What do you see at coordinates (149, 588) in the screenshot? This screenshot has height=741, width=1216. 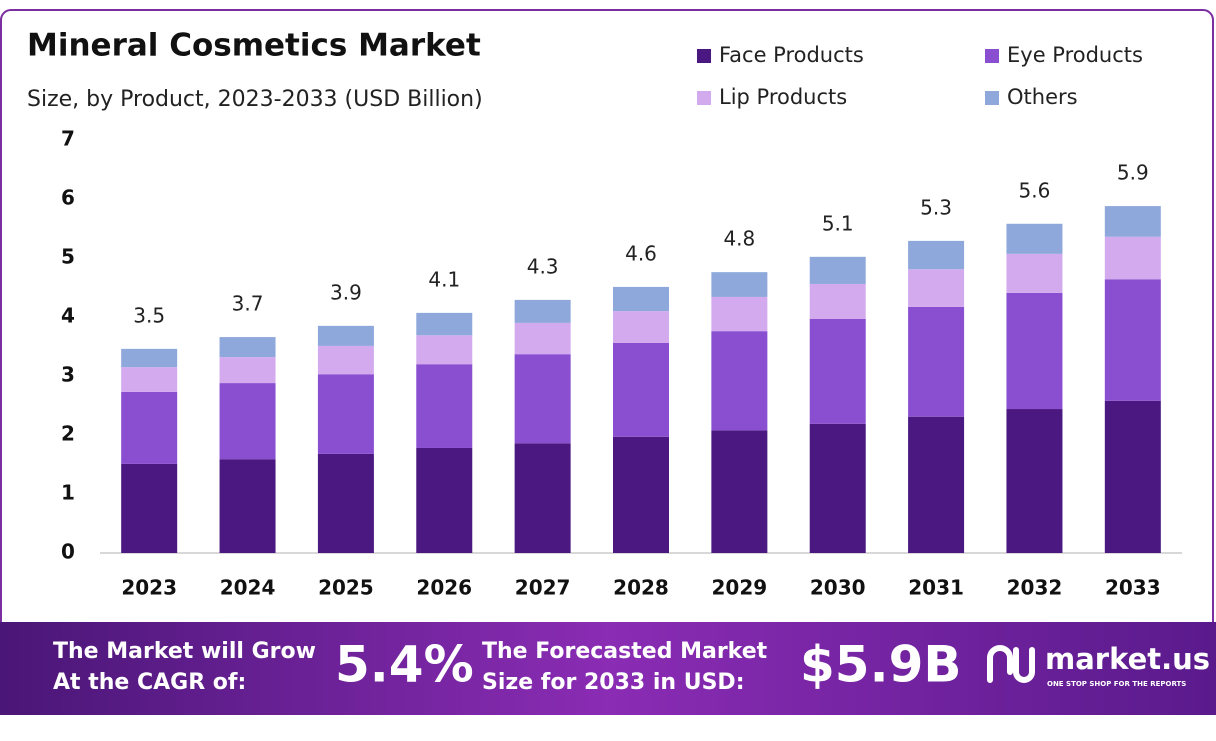 I see `x-tick-label: 2023` at bounding box center [149, 588].